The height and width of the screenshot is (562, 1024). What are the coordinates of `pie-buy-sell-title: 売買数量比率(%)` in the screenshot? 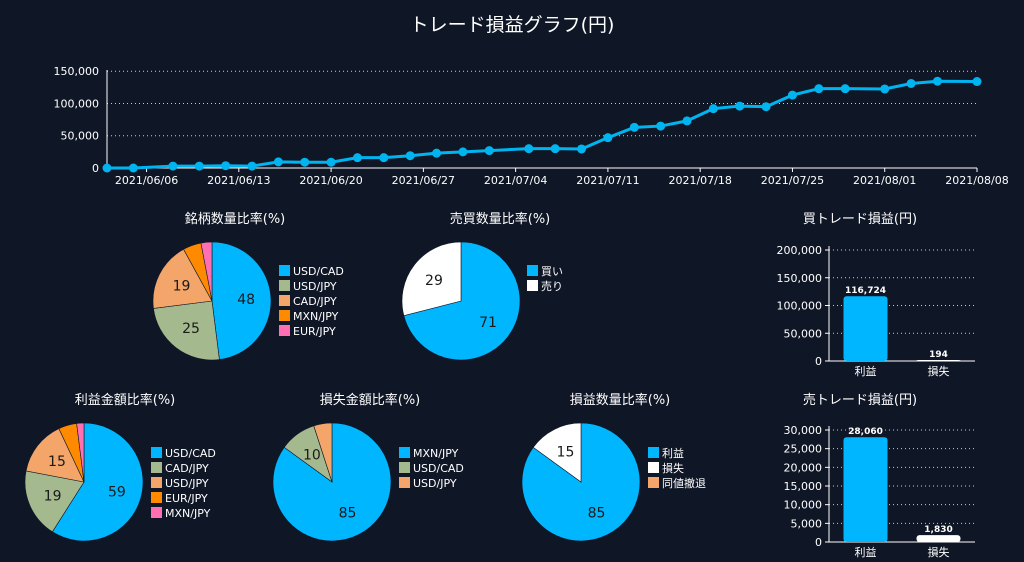 It's located at (500, 219).